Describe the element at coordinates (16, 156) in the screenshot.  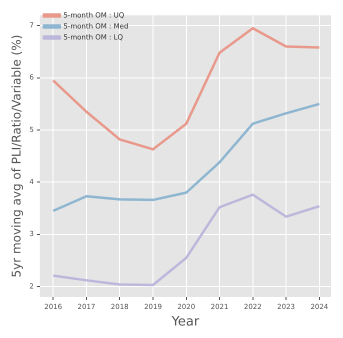
I see `y-axis-title: 5yr moving avg of PLI/Ratio/Variable (%)` at that location.